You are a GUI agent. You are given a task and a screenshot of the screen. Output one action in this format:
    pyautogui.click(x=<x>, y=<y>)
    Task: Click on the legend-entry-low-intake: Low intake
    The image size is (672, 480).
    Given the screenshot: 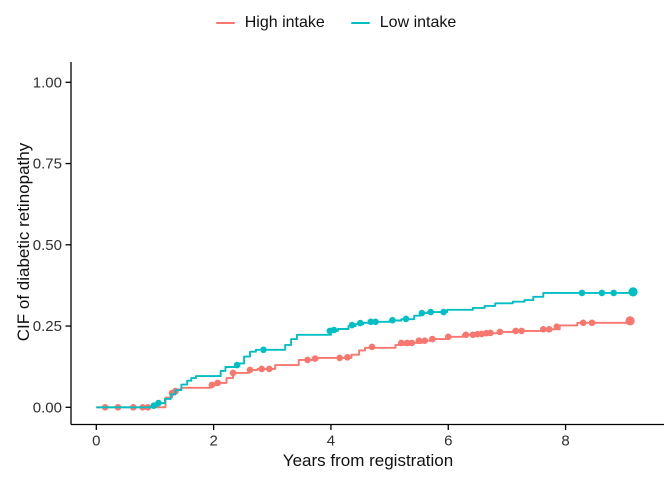 What is the action you would take?
    pyautogui.click(x=403, y=23)
    